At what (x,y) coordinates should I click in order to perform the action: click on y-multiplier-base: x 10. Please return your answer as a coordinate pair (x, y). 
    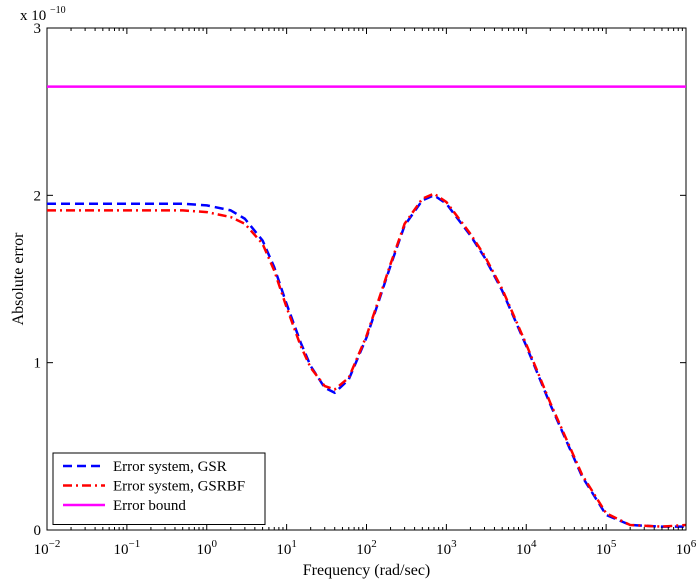
    Looking at the image, I should click on (33, 16).